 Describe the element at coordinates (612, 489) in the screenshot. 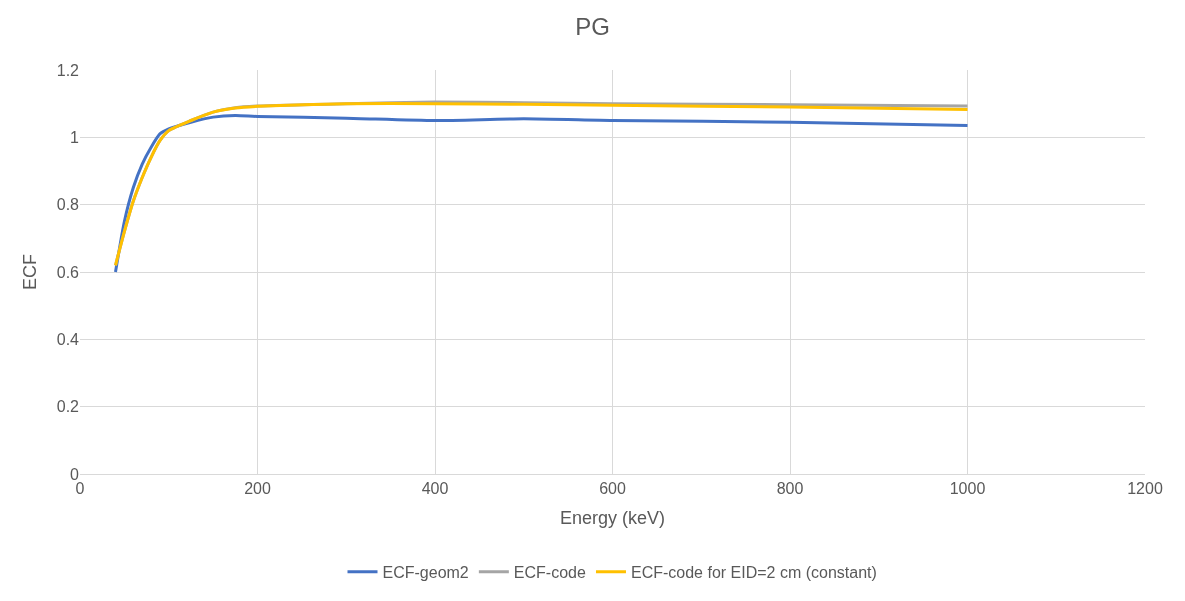

I see `x-tick-label: 600` at that location.